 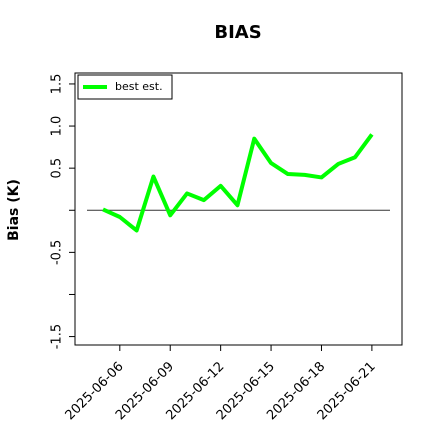 What do you see at coordinates (57, 84) in the screenshot?
I see `y-tick-label: 1.5` at bounding box center [57, 84].